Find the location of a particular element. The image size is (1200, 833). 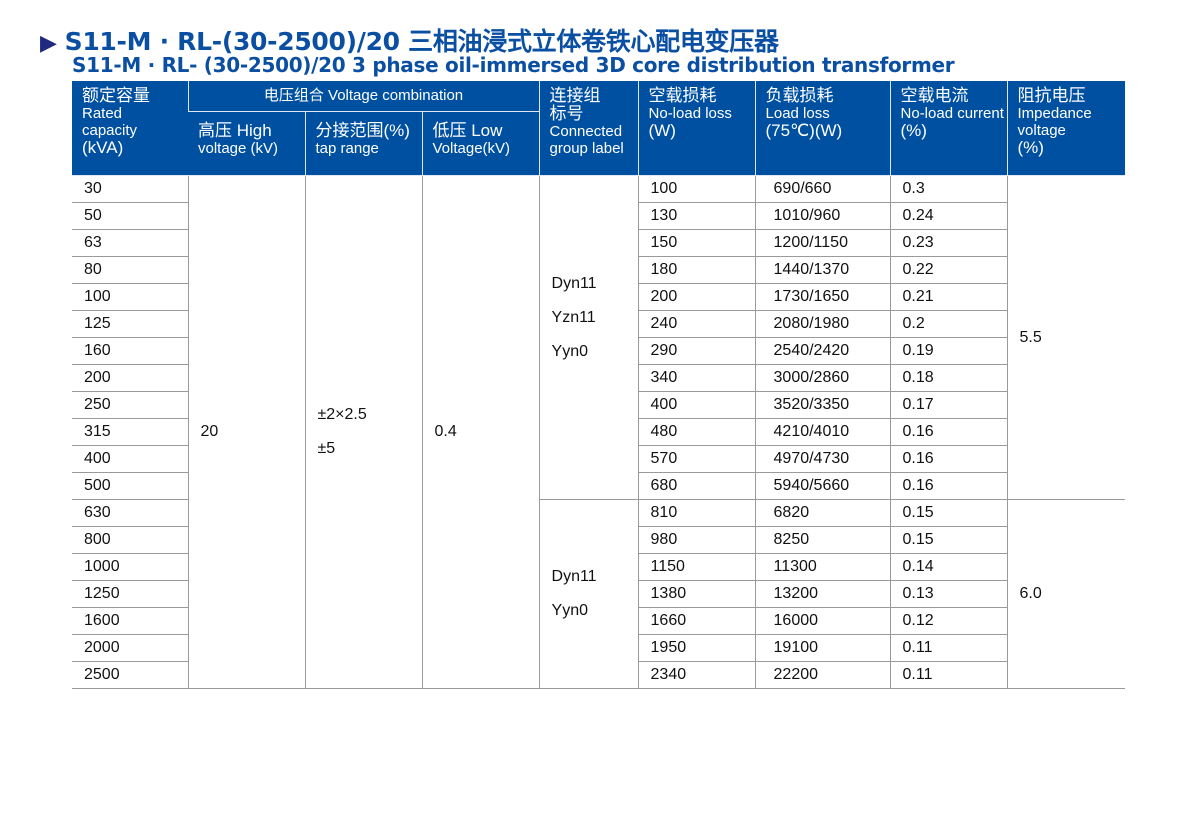

table-row: 80 180 1440/1370 0.22 is located at coordinates (598, 270).